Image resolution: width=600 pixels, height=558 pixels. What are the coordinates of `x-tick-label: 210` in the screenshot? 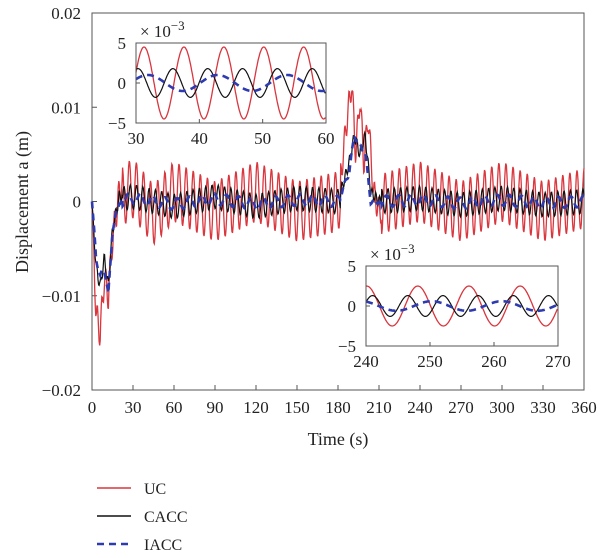 It's located at (379, 407).